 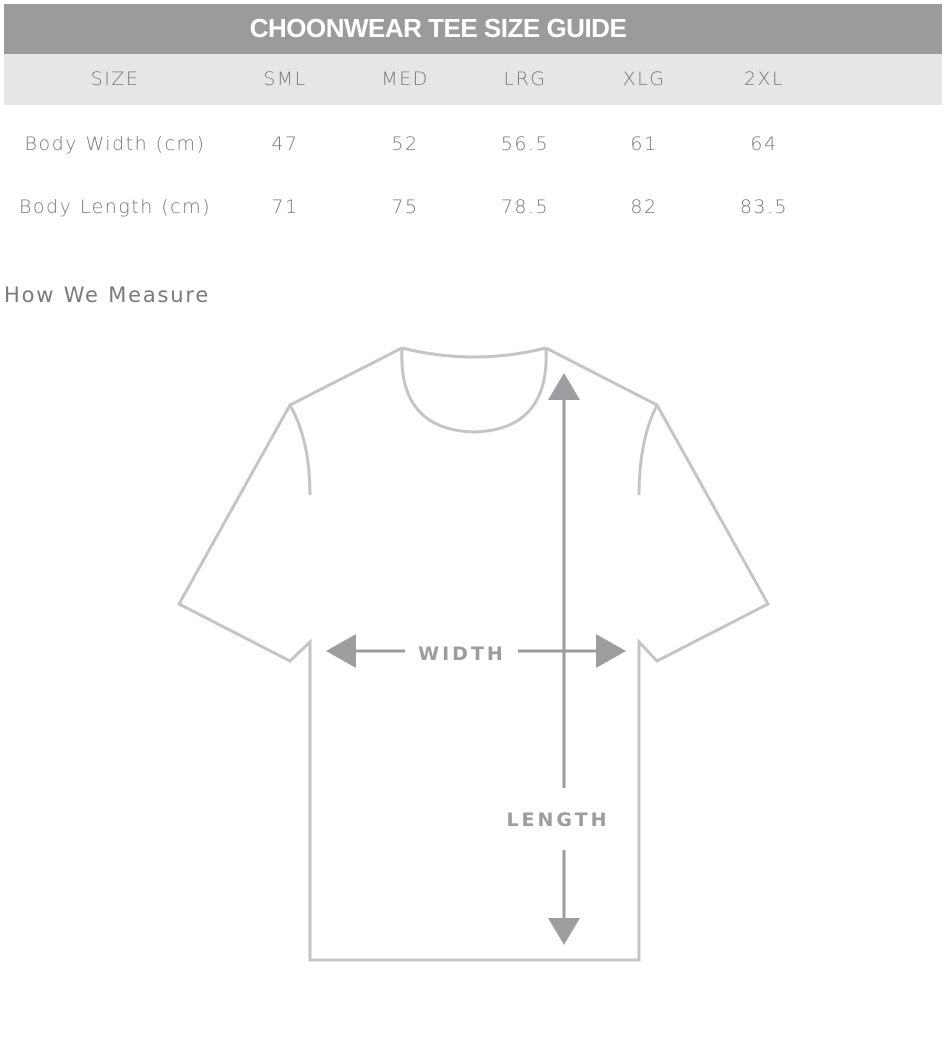 I want to click on table-row-body-width: Body Width (cm) 47 52 56.5 61 64, so click(x=474, y=148).